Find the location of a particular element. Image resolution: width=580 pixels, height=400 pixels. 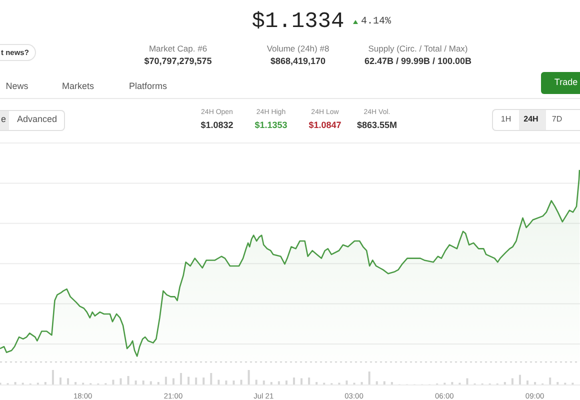

text: Markets is located at coordinates (78, 86).